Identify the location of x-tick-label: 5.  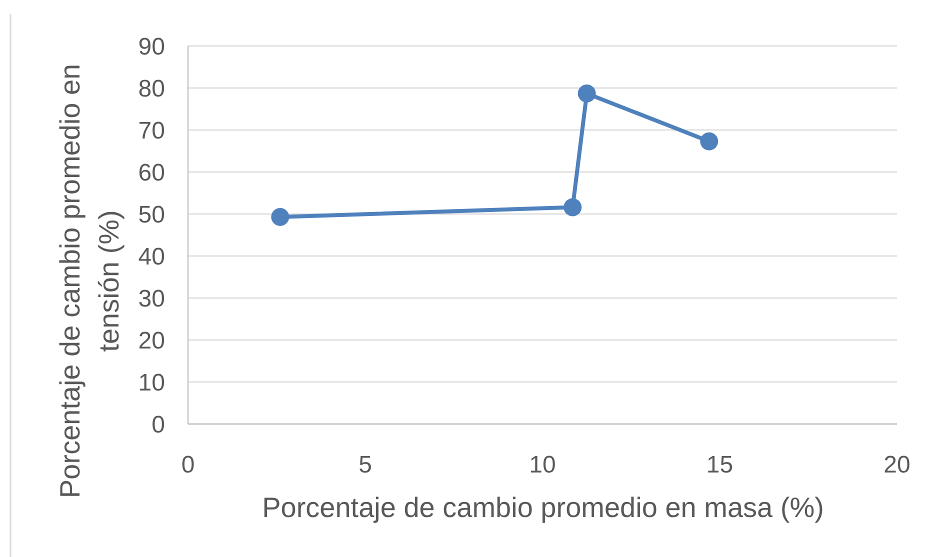
(365, 464).